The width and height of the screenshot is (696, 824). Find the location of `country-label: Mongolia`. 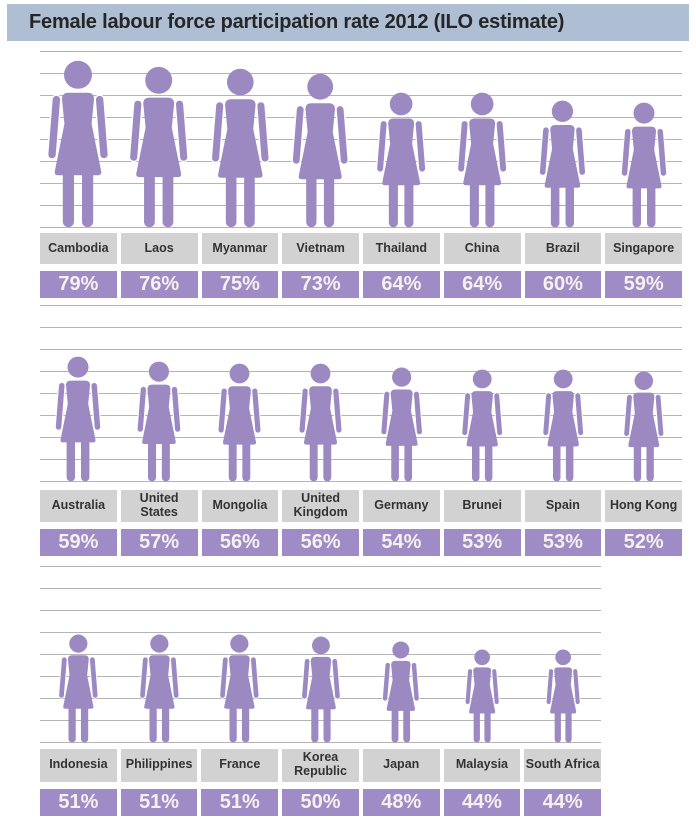

country-label: Mongolia is located at coordinates (240, 506).